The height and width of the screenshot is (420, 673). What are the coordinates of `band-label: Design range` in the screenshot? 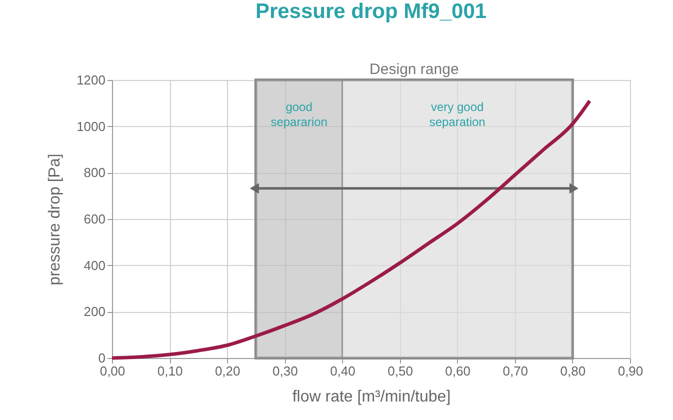 It's located at (414, 69).